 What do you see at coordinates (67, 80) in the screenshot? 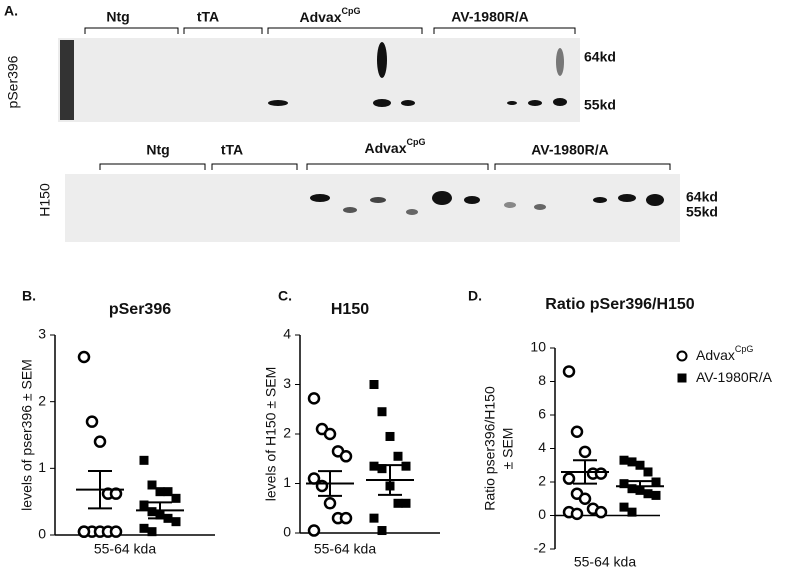
I see `blot-ladder` at bounding box center [67, 80].